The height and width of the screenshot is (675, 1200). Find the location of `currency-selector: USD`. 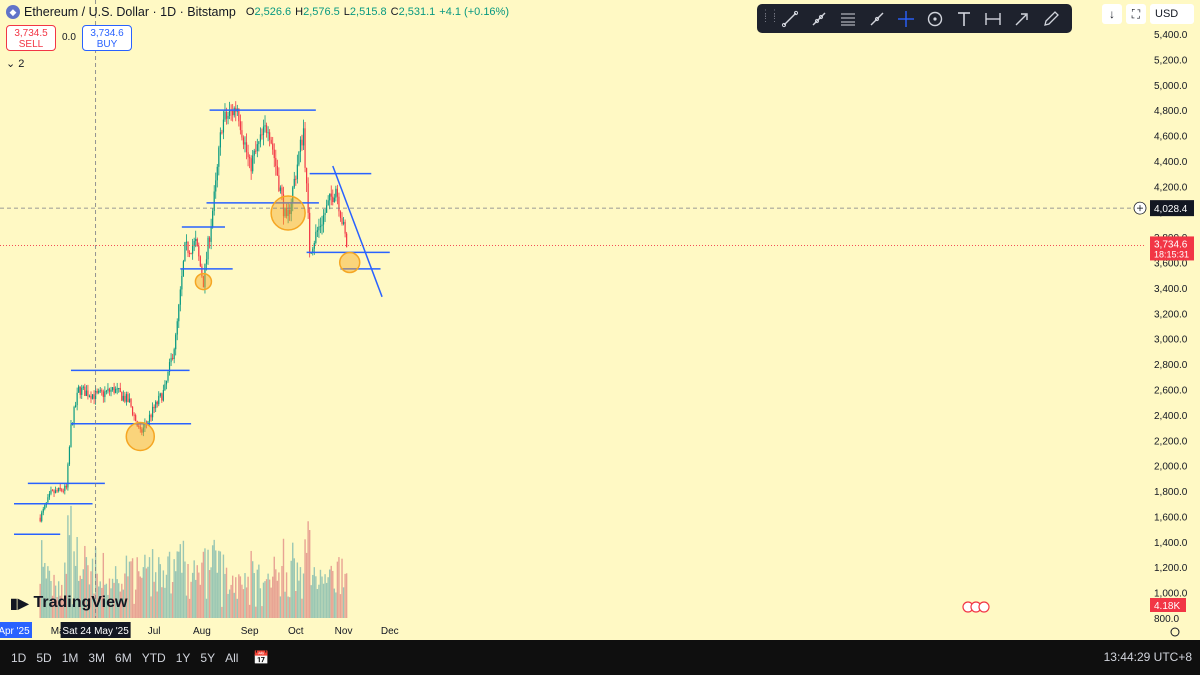

currency-selector: USD is located at coordinates (1172, 14).